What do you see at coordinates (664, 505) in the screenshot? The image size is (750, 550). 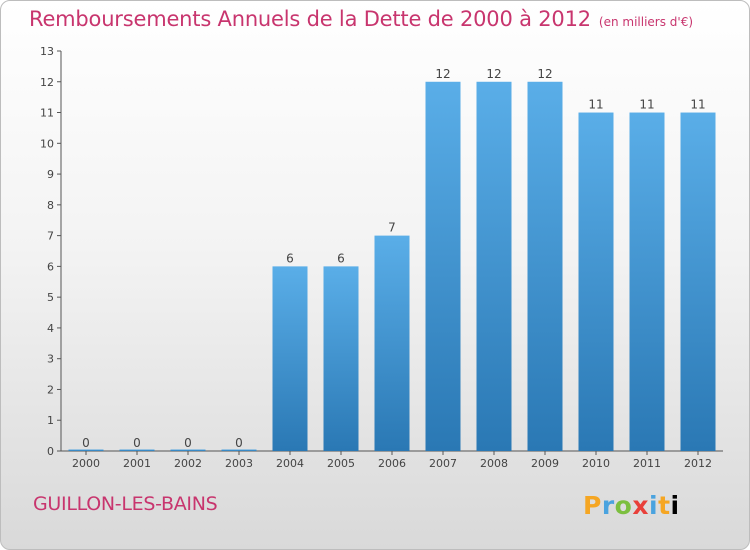 I see `logo-letter: t` at bounding box center [664, 505].